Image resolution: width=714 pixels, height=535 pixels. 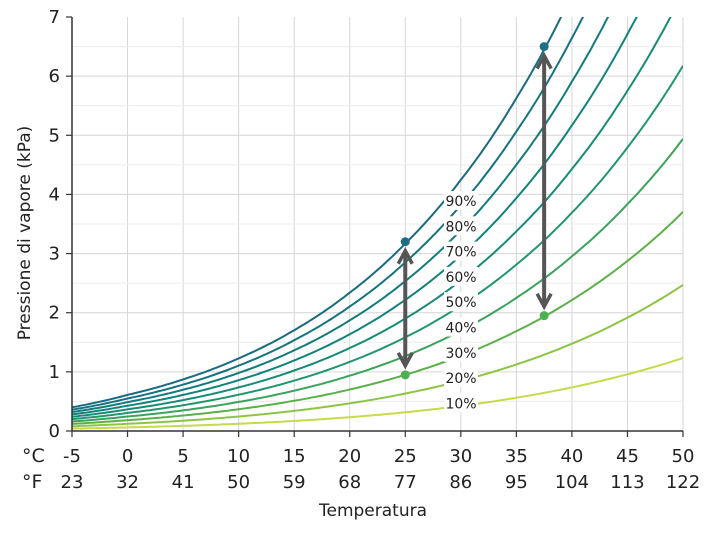 What do you see at coordinates (372, 511) in the screenshot?
I see `x-axis-label: Temperatura` at bounding box center [372, 511].